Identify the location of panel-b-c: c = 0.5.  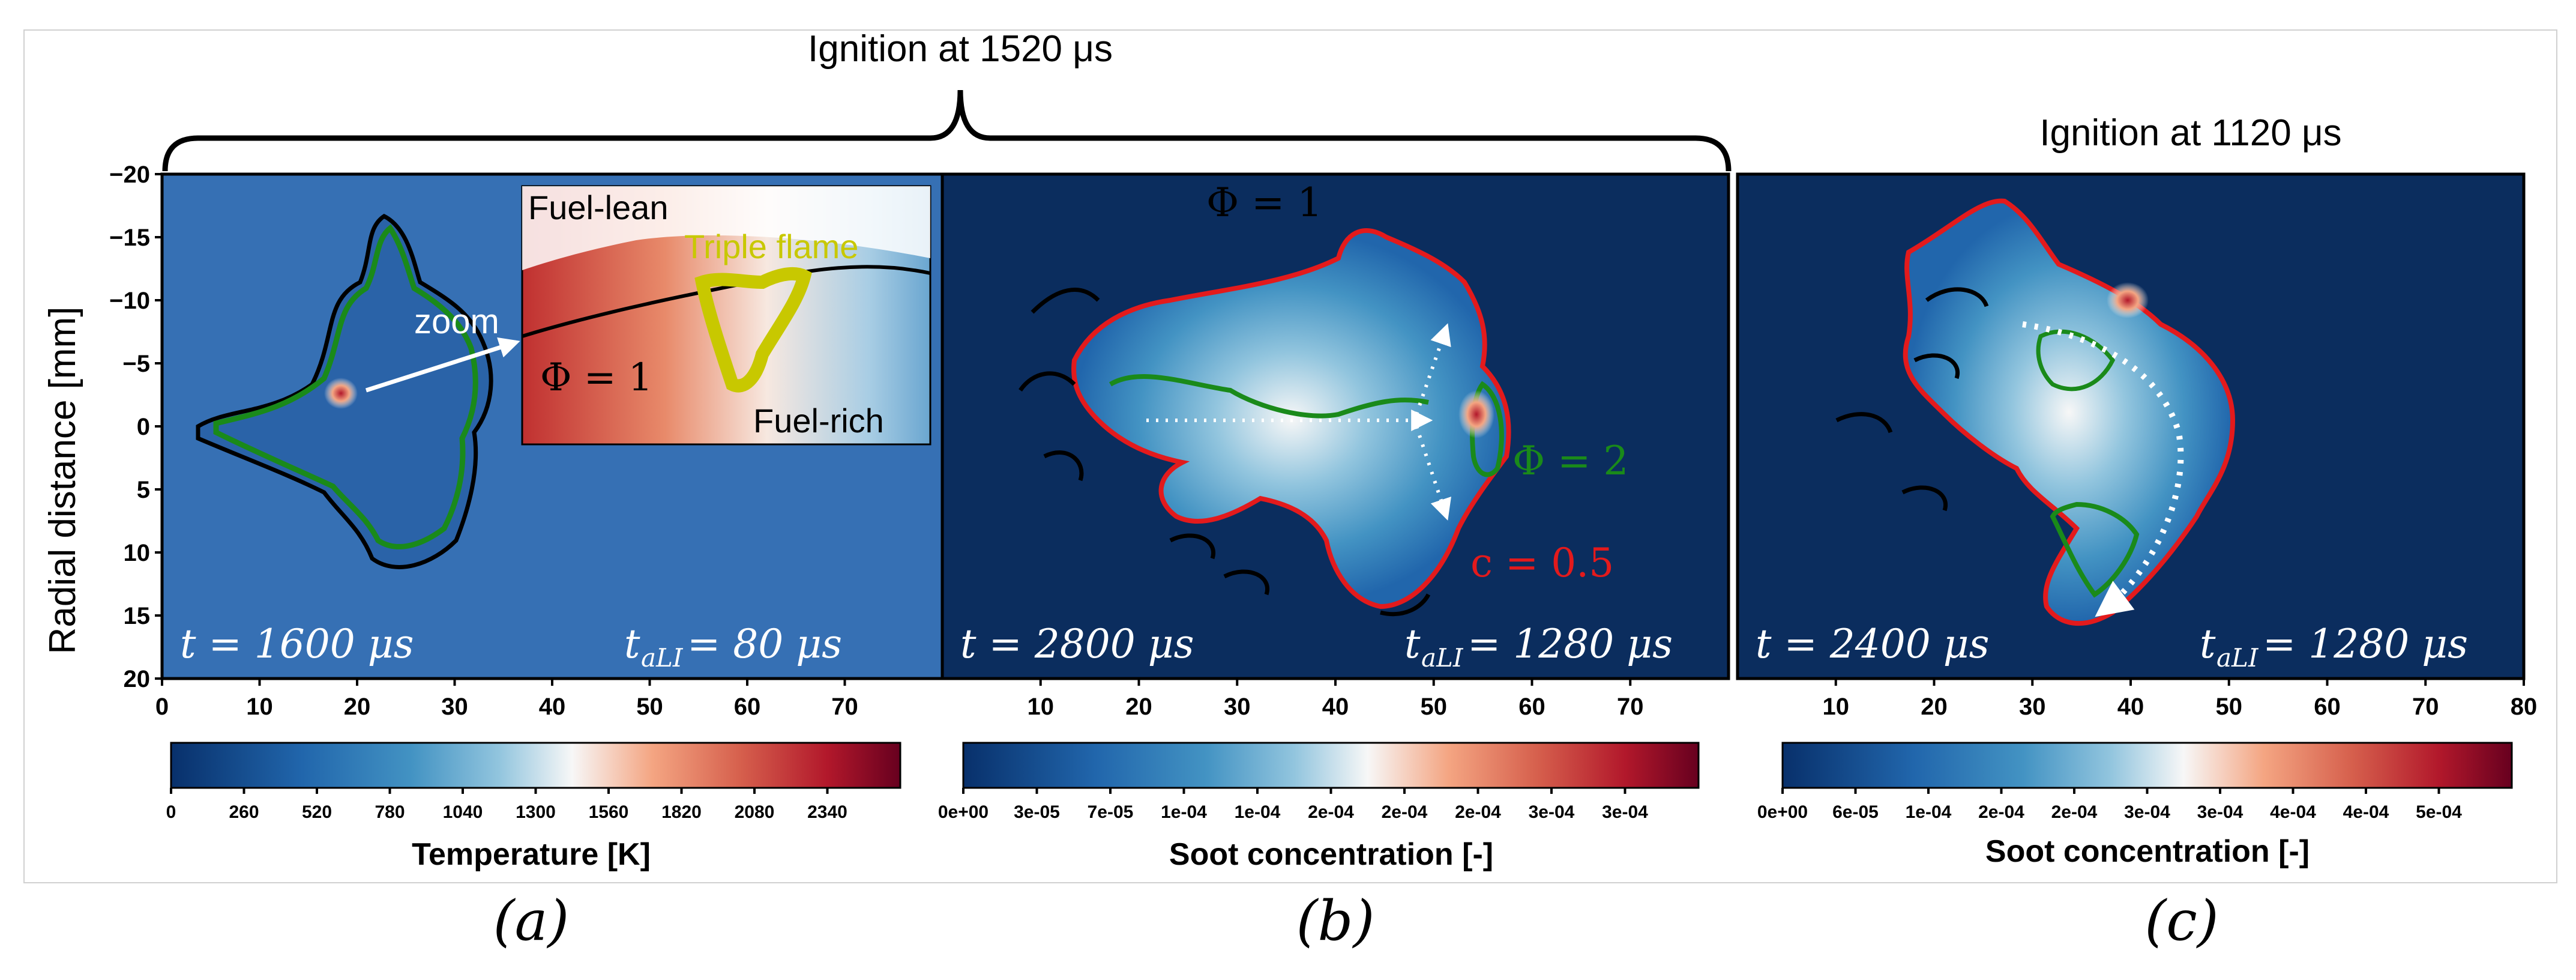
(1542, 563).